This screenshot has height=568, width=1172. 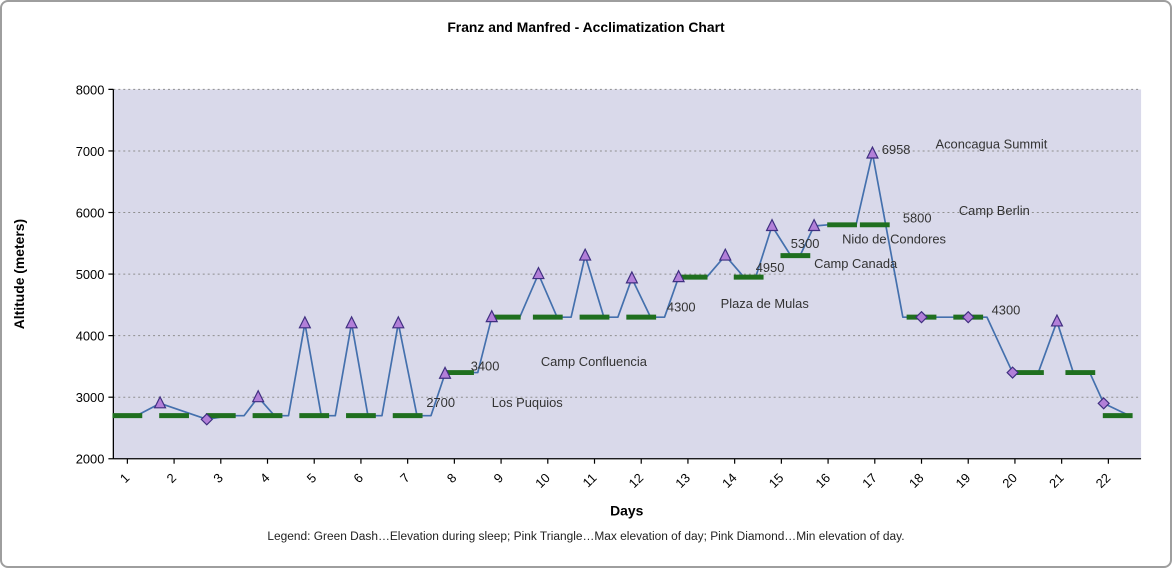 What do you see at coordinates (90, 397) in the screenshot?
I see `y-tick-label: 3000` at bounding box center [90, 397].